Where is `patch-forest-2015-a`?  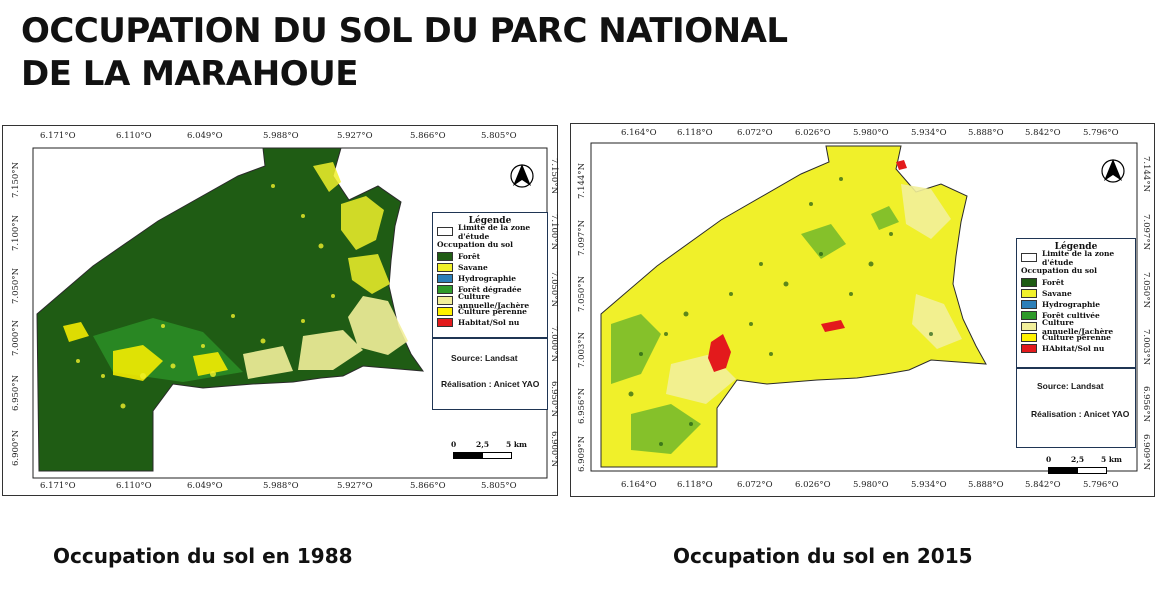
patch-forest-2015-a is located at coordinates (755, 330).